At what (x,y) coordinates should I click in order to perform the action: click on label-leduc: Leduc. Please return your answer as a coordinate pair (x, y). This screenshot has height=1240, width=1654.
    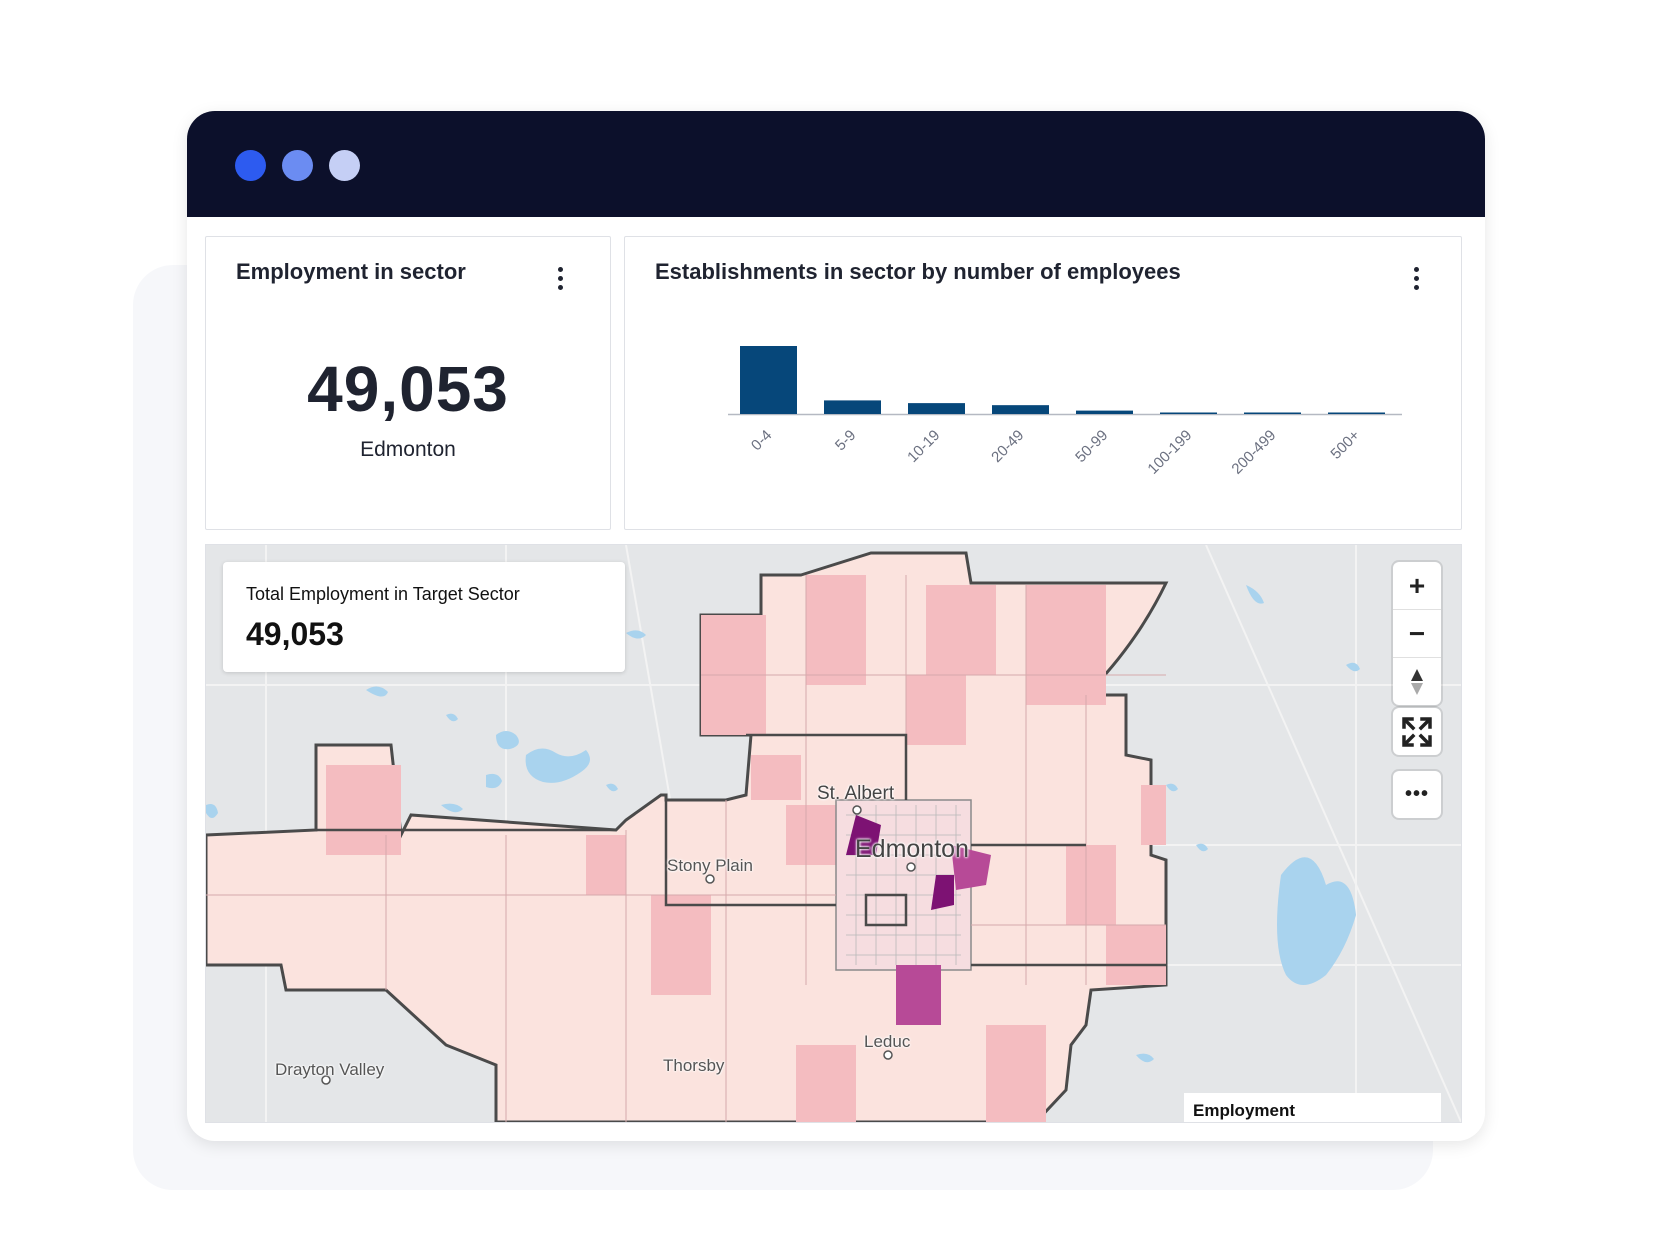
    Looking at the image, I should click on (887, 1041).